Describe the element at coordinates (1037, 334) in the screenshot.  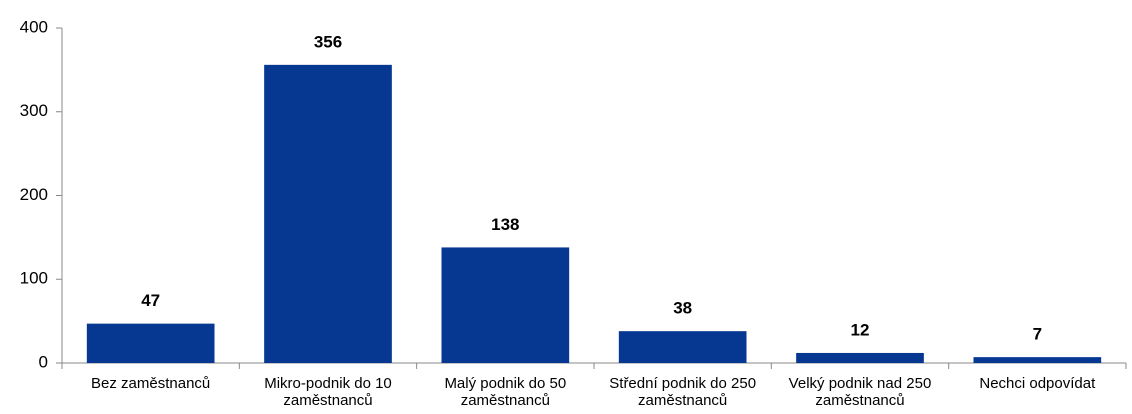
I see `value-label: 7` at that location.